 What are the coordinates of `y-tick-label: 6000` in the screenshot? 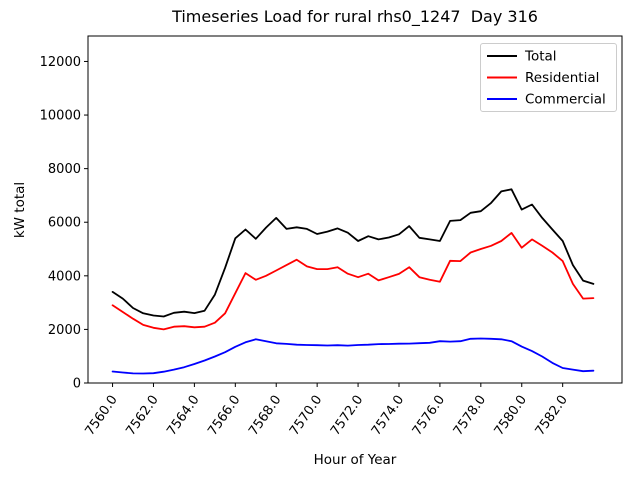 It's located at (64, 223).